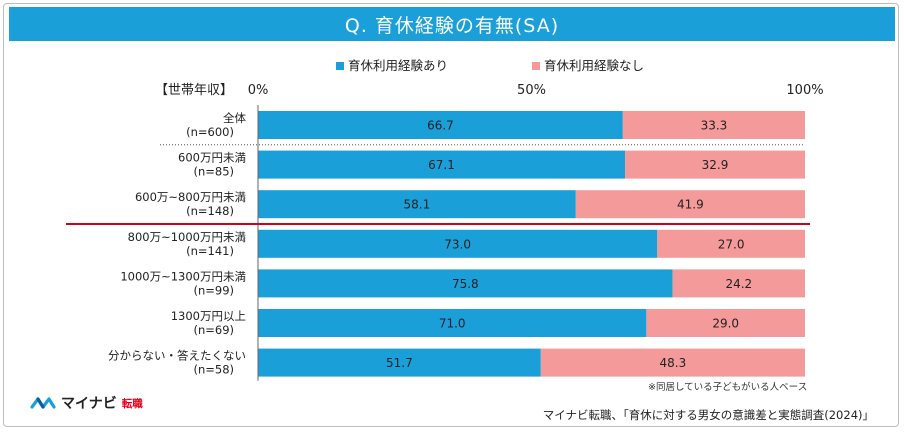 The width and height of the screenshot is (904, 432). I want to click on logo-name: マイナビ, so click(89, 404).